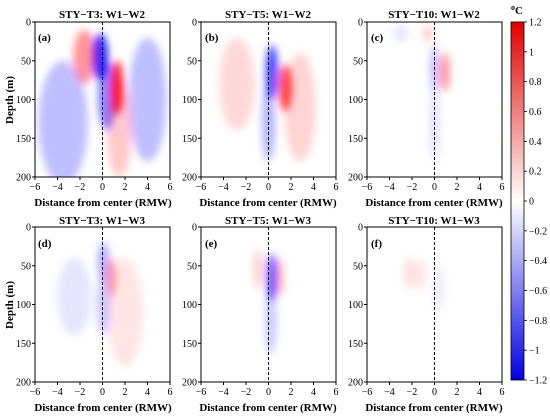  What do you see at coordinates (246, 392) in the screenshot?
I see `x-tick-label-e-2: −2` at bounding box center [246, 392].